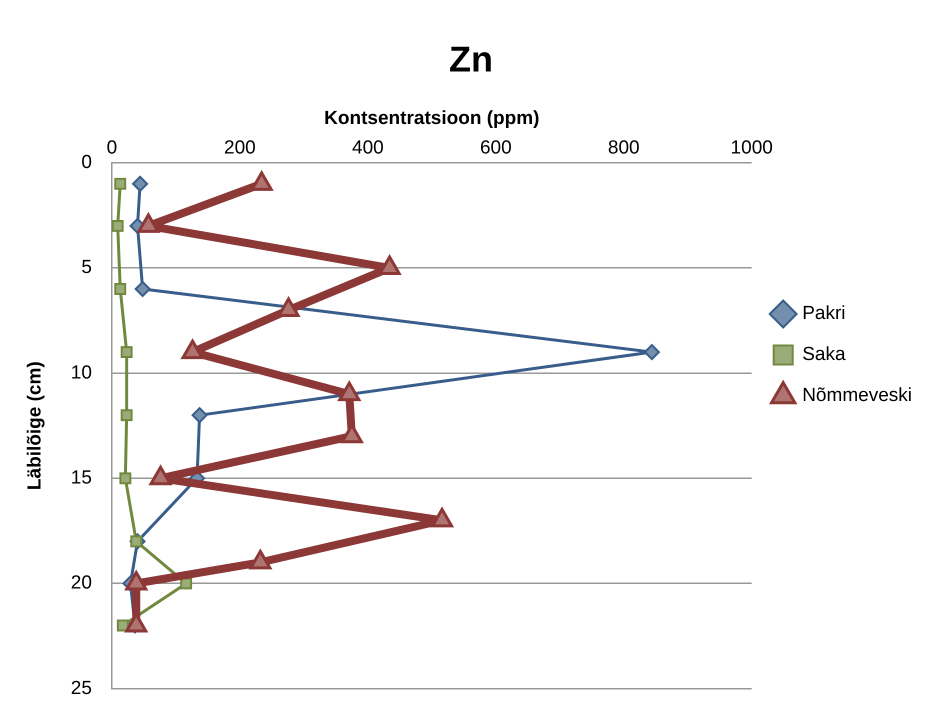 Image resolution: width=942 pixels, height=720 pixels. Describe the element at coordinates (471, 59) in the screenshot. I see `chart-title: Zn` at that location.